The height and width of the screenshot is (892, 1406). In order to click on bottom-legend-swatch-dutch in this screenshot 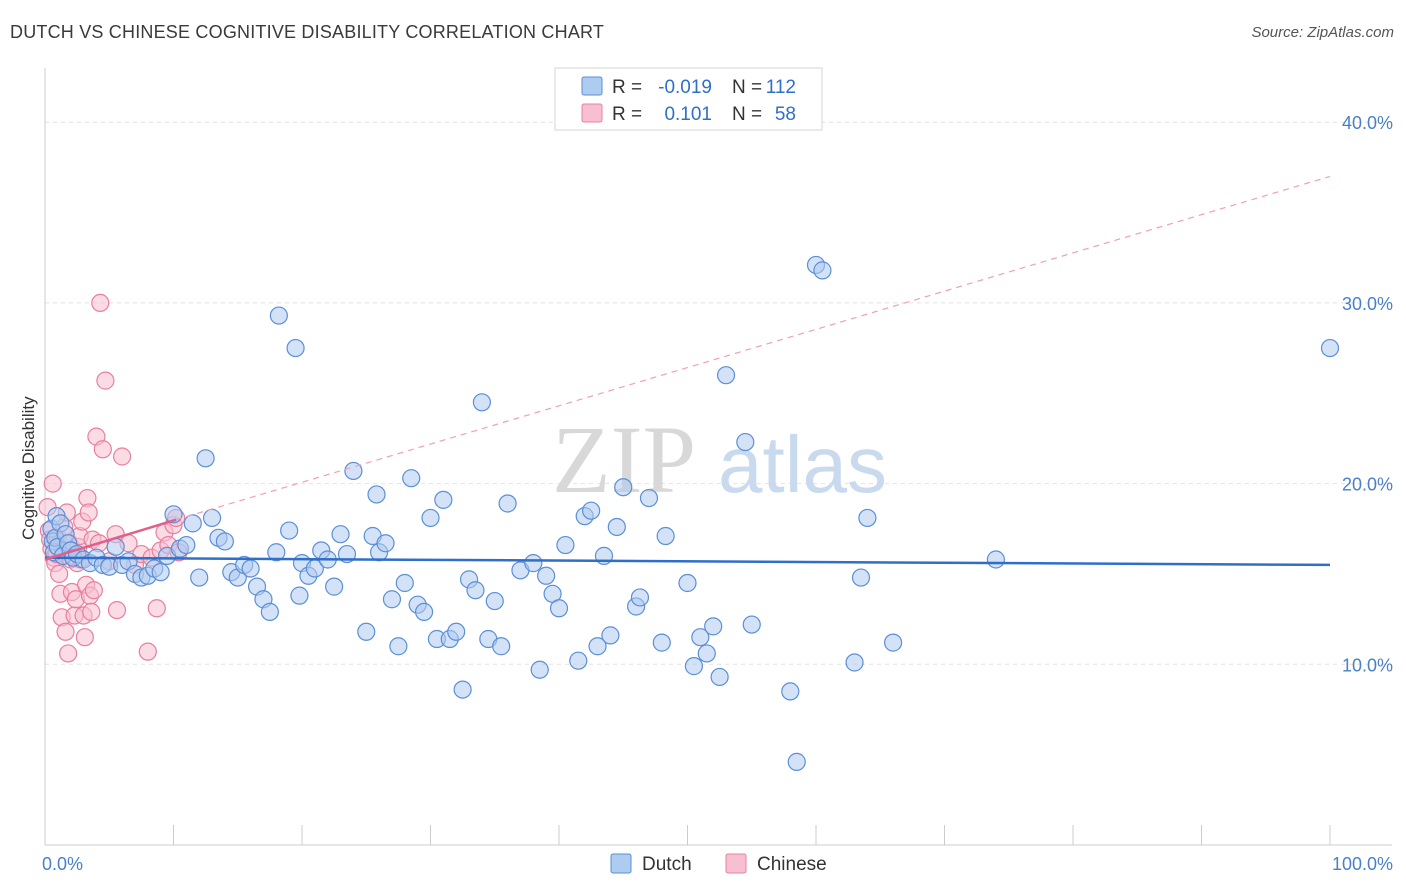, I will do `click(621, 863)`.